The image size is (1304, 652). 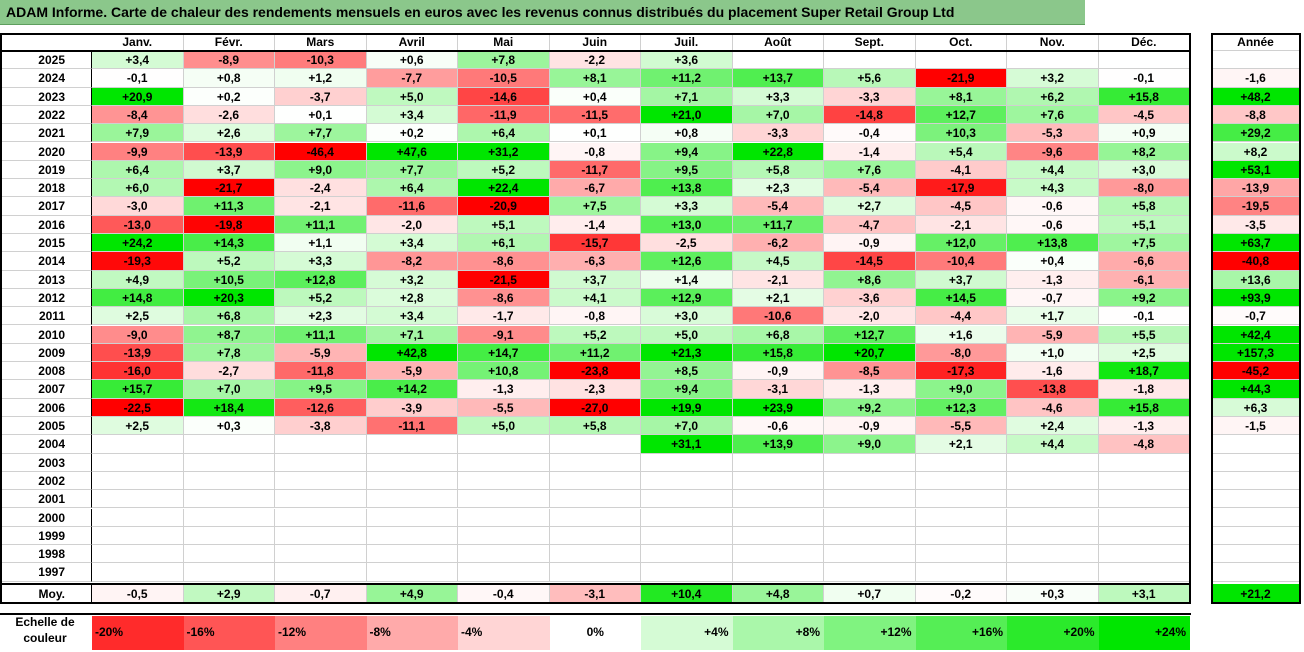 What do you see at coordinates (412, 407) in the screenshot?
I see `heatmap-cell: -3,9` at bounding box center [412, 407].